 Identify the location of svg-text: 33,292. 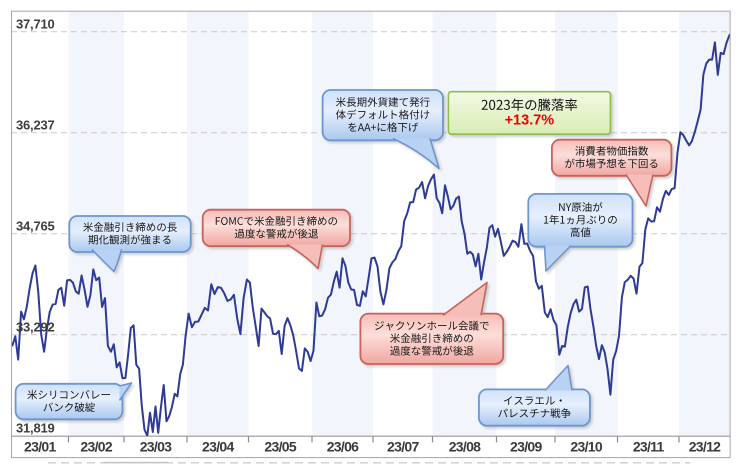
(35, 327).